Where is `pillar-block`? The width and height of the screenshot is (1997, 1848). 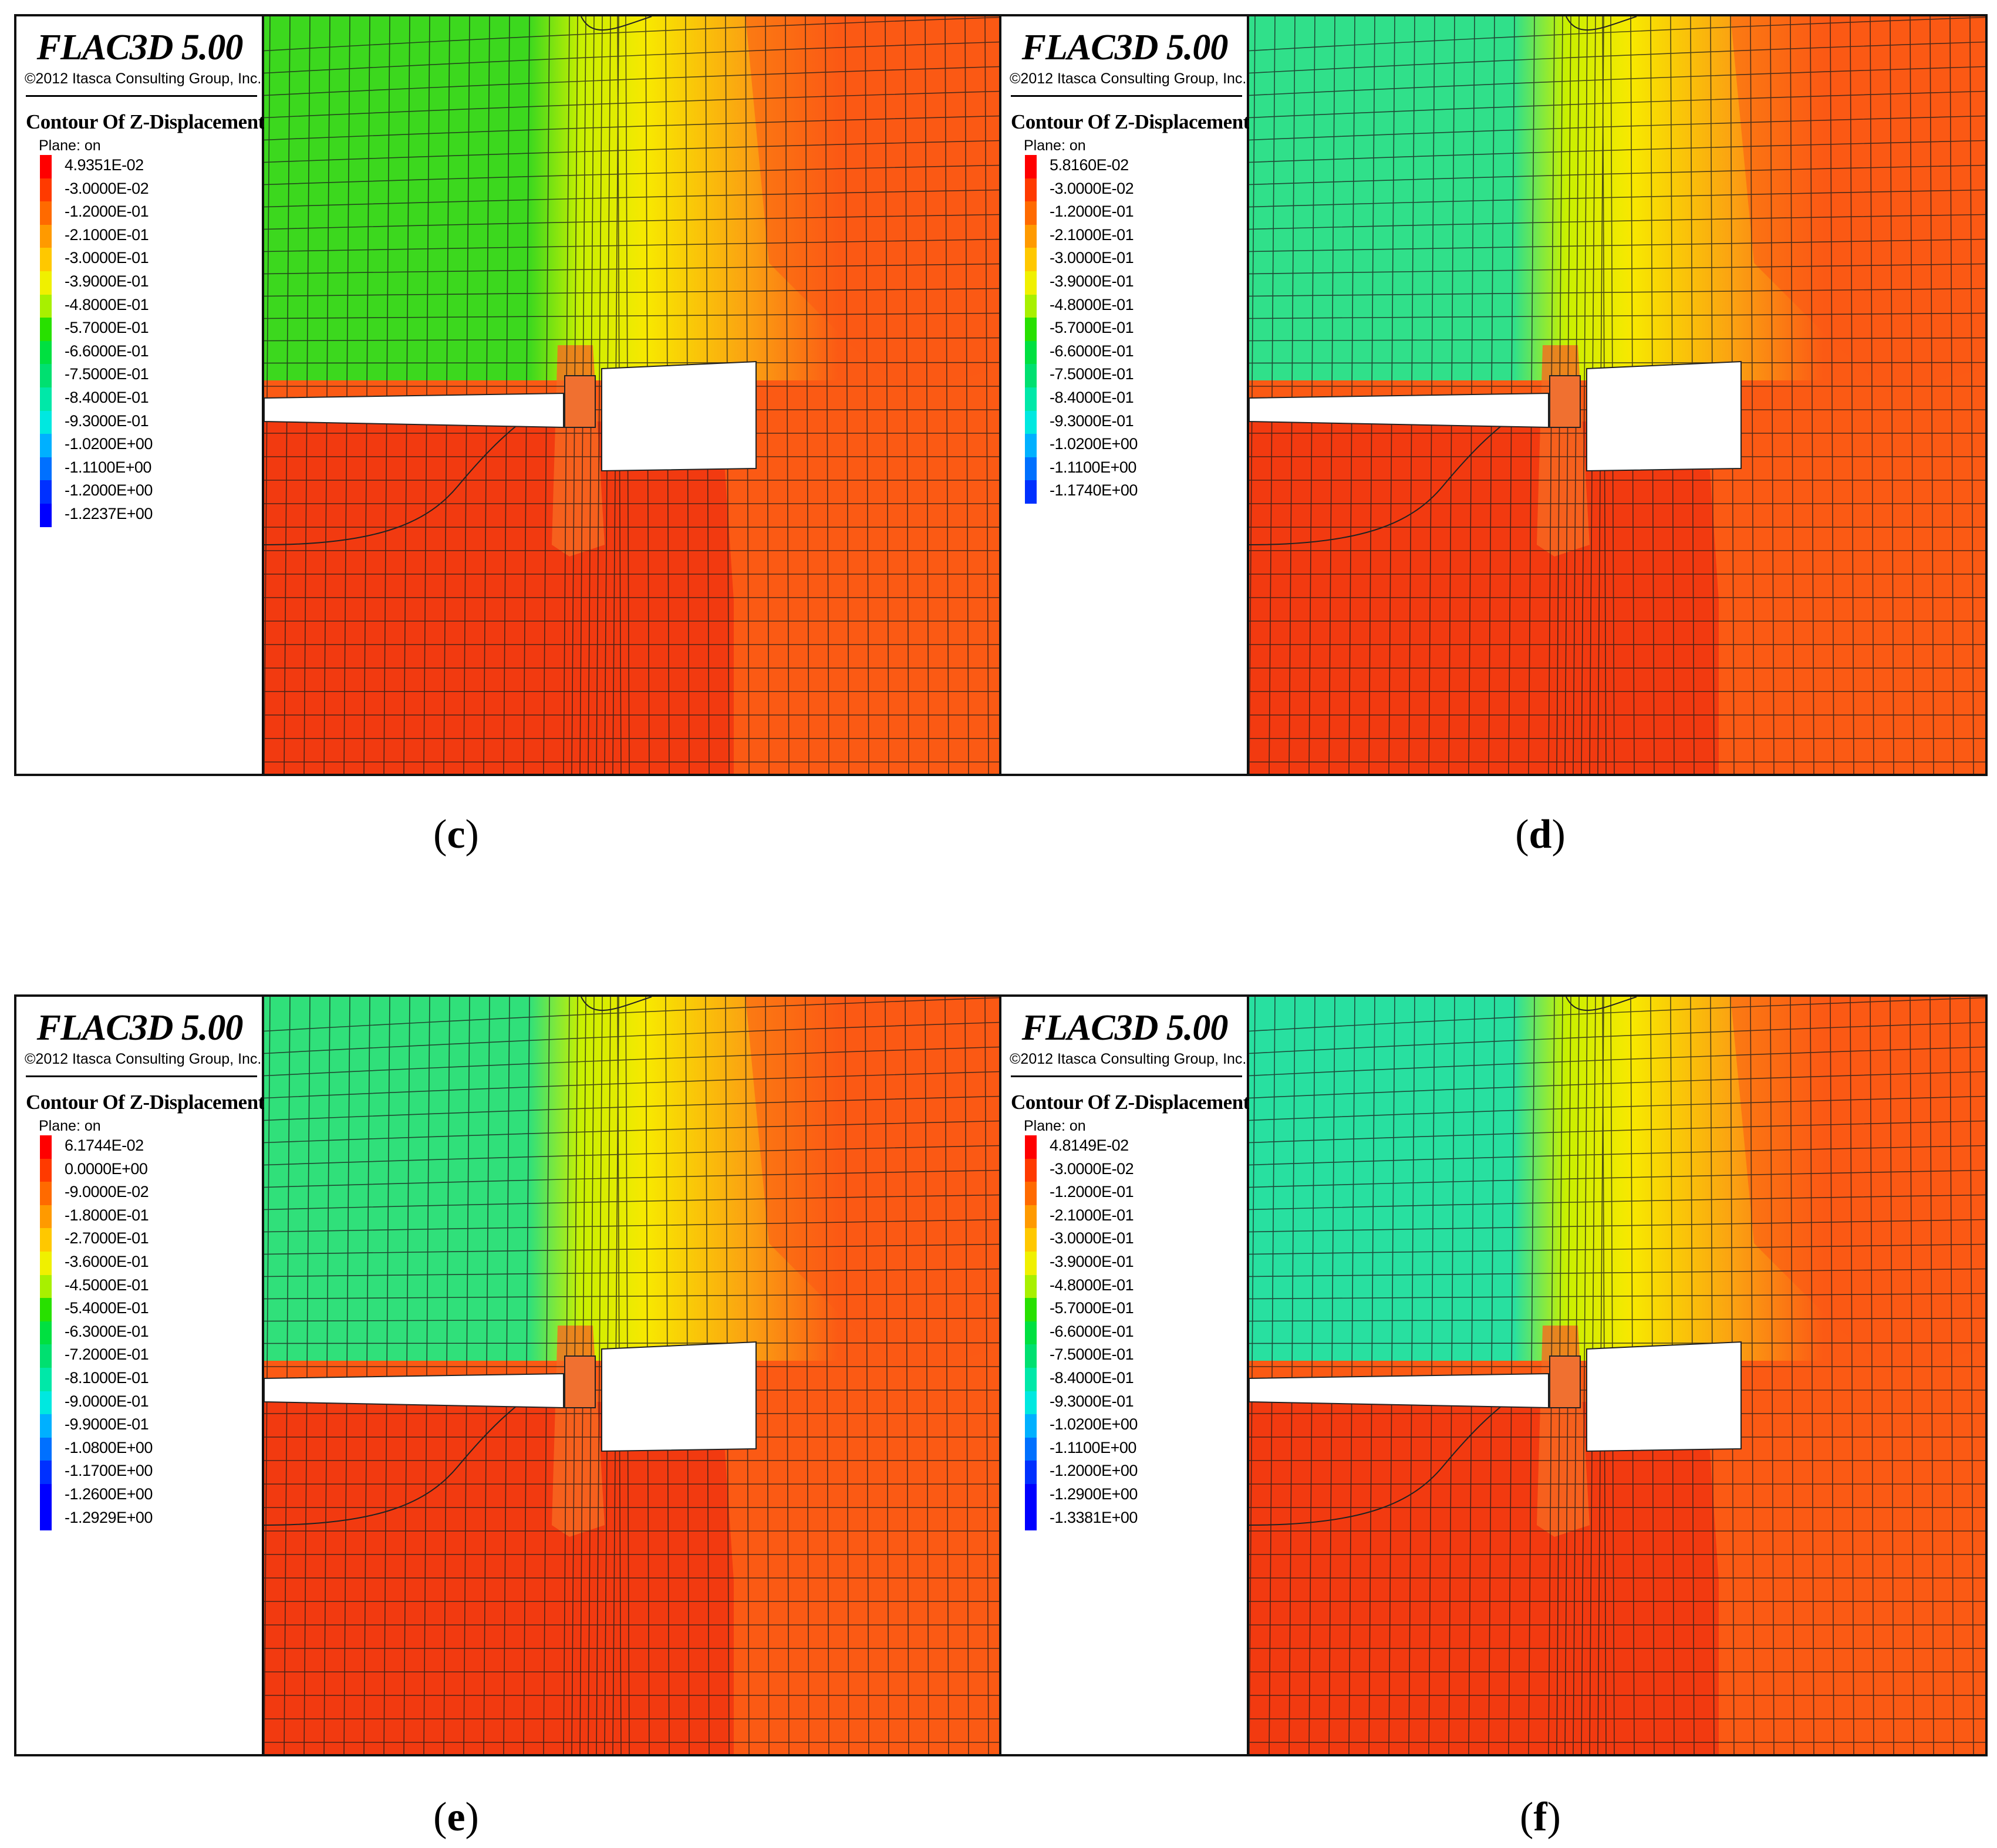 pillar-block is located at coordinates (1565, 402).